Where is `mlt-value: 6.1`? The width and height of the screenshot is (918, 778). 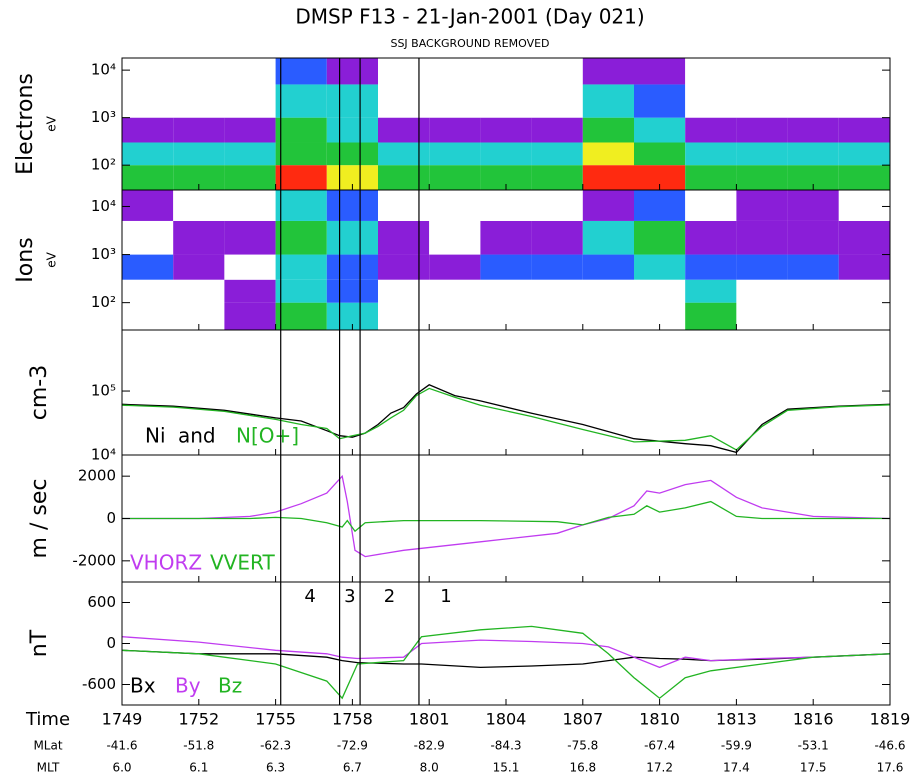
mlt-value: 6.1 is located at coordinates (198, 768).